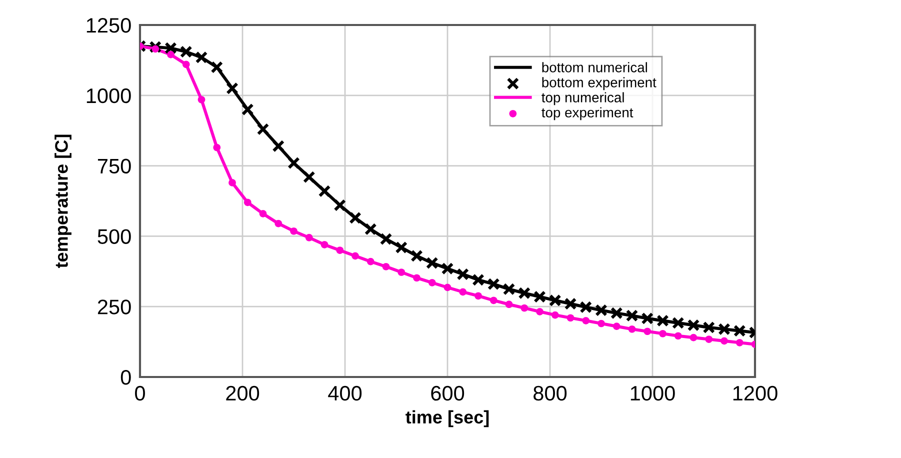 This screenshot has width=901, height=458. I want to click on y-tick-label: 1250, so click(108, 25).